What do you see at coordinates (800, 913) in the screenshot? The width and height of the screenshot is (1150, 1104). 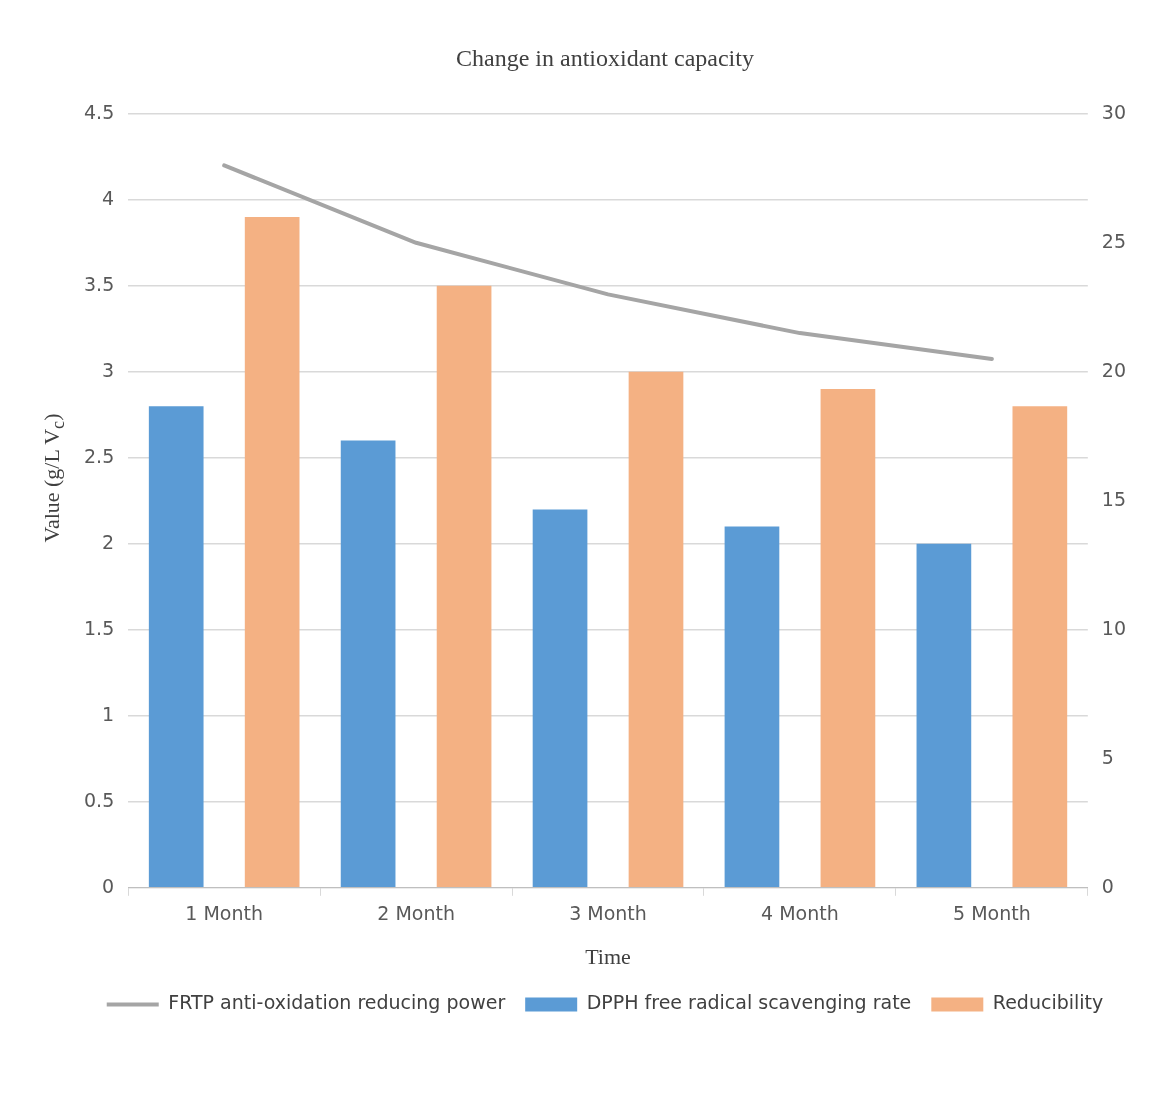 I see `x-tick-label: 4 Month` at bounding box center [800, 913].